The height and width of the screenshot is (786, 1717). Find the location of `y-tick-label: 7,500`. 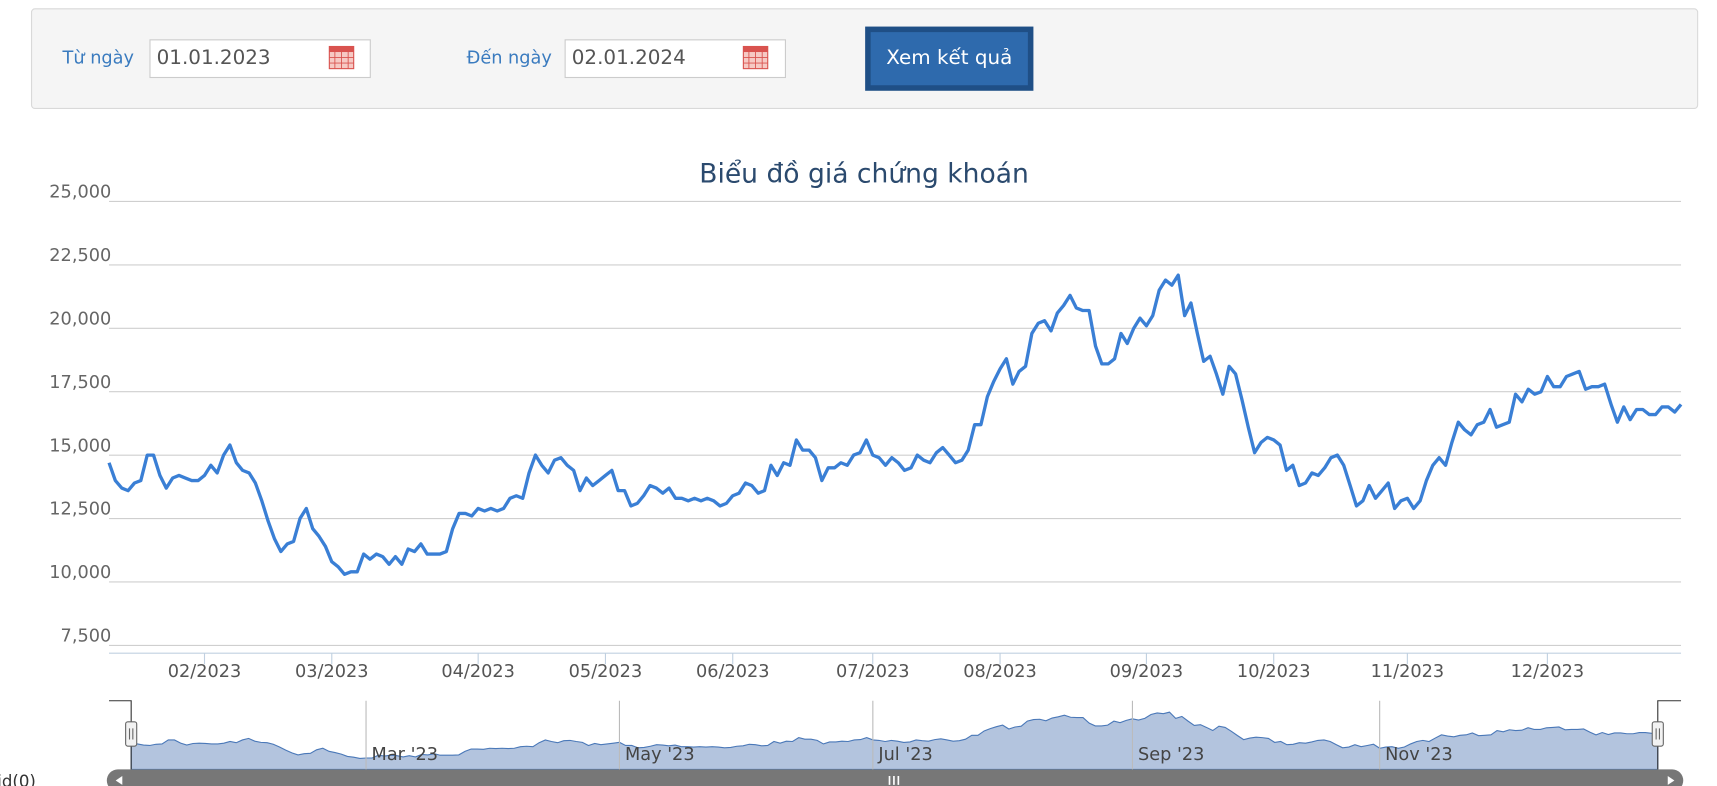

y-tick-label: 7,500 is located at coordinates (86, 637).